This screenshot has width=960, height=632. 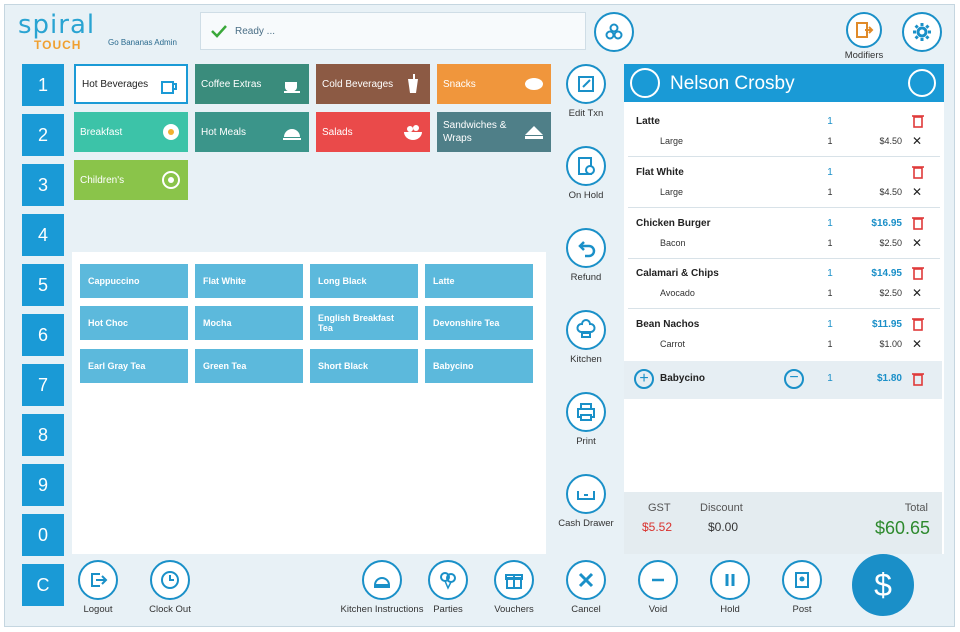 I want to click on category-hot-meals: Hot Meals, so click(x=252, y=132).